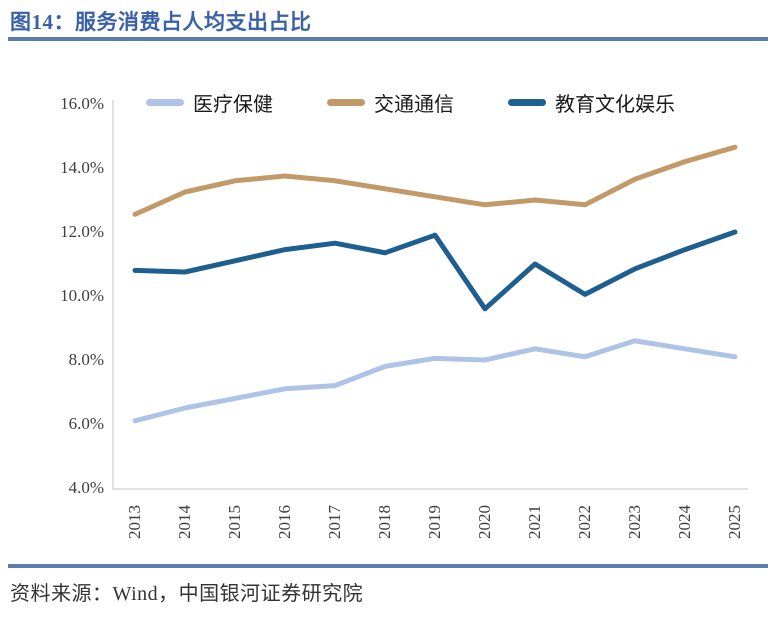 The image size is (776, 619). What do you see at coordinates (434, 522) in the screenshot?
I see `x-tick-label: 2019` at bounding box center [434, 522].